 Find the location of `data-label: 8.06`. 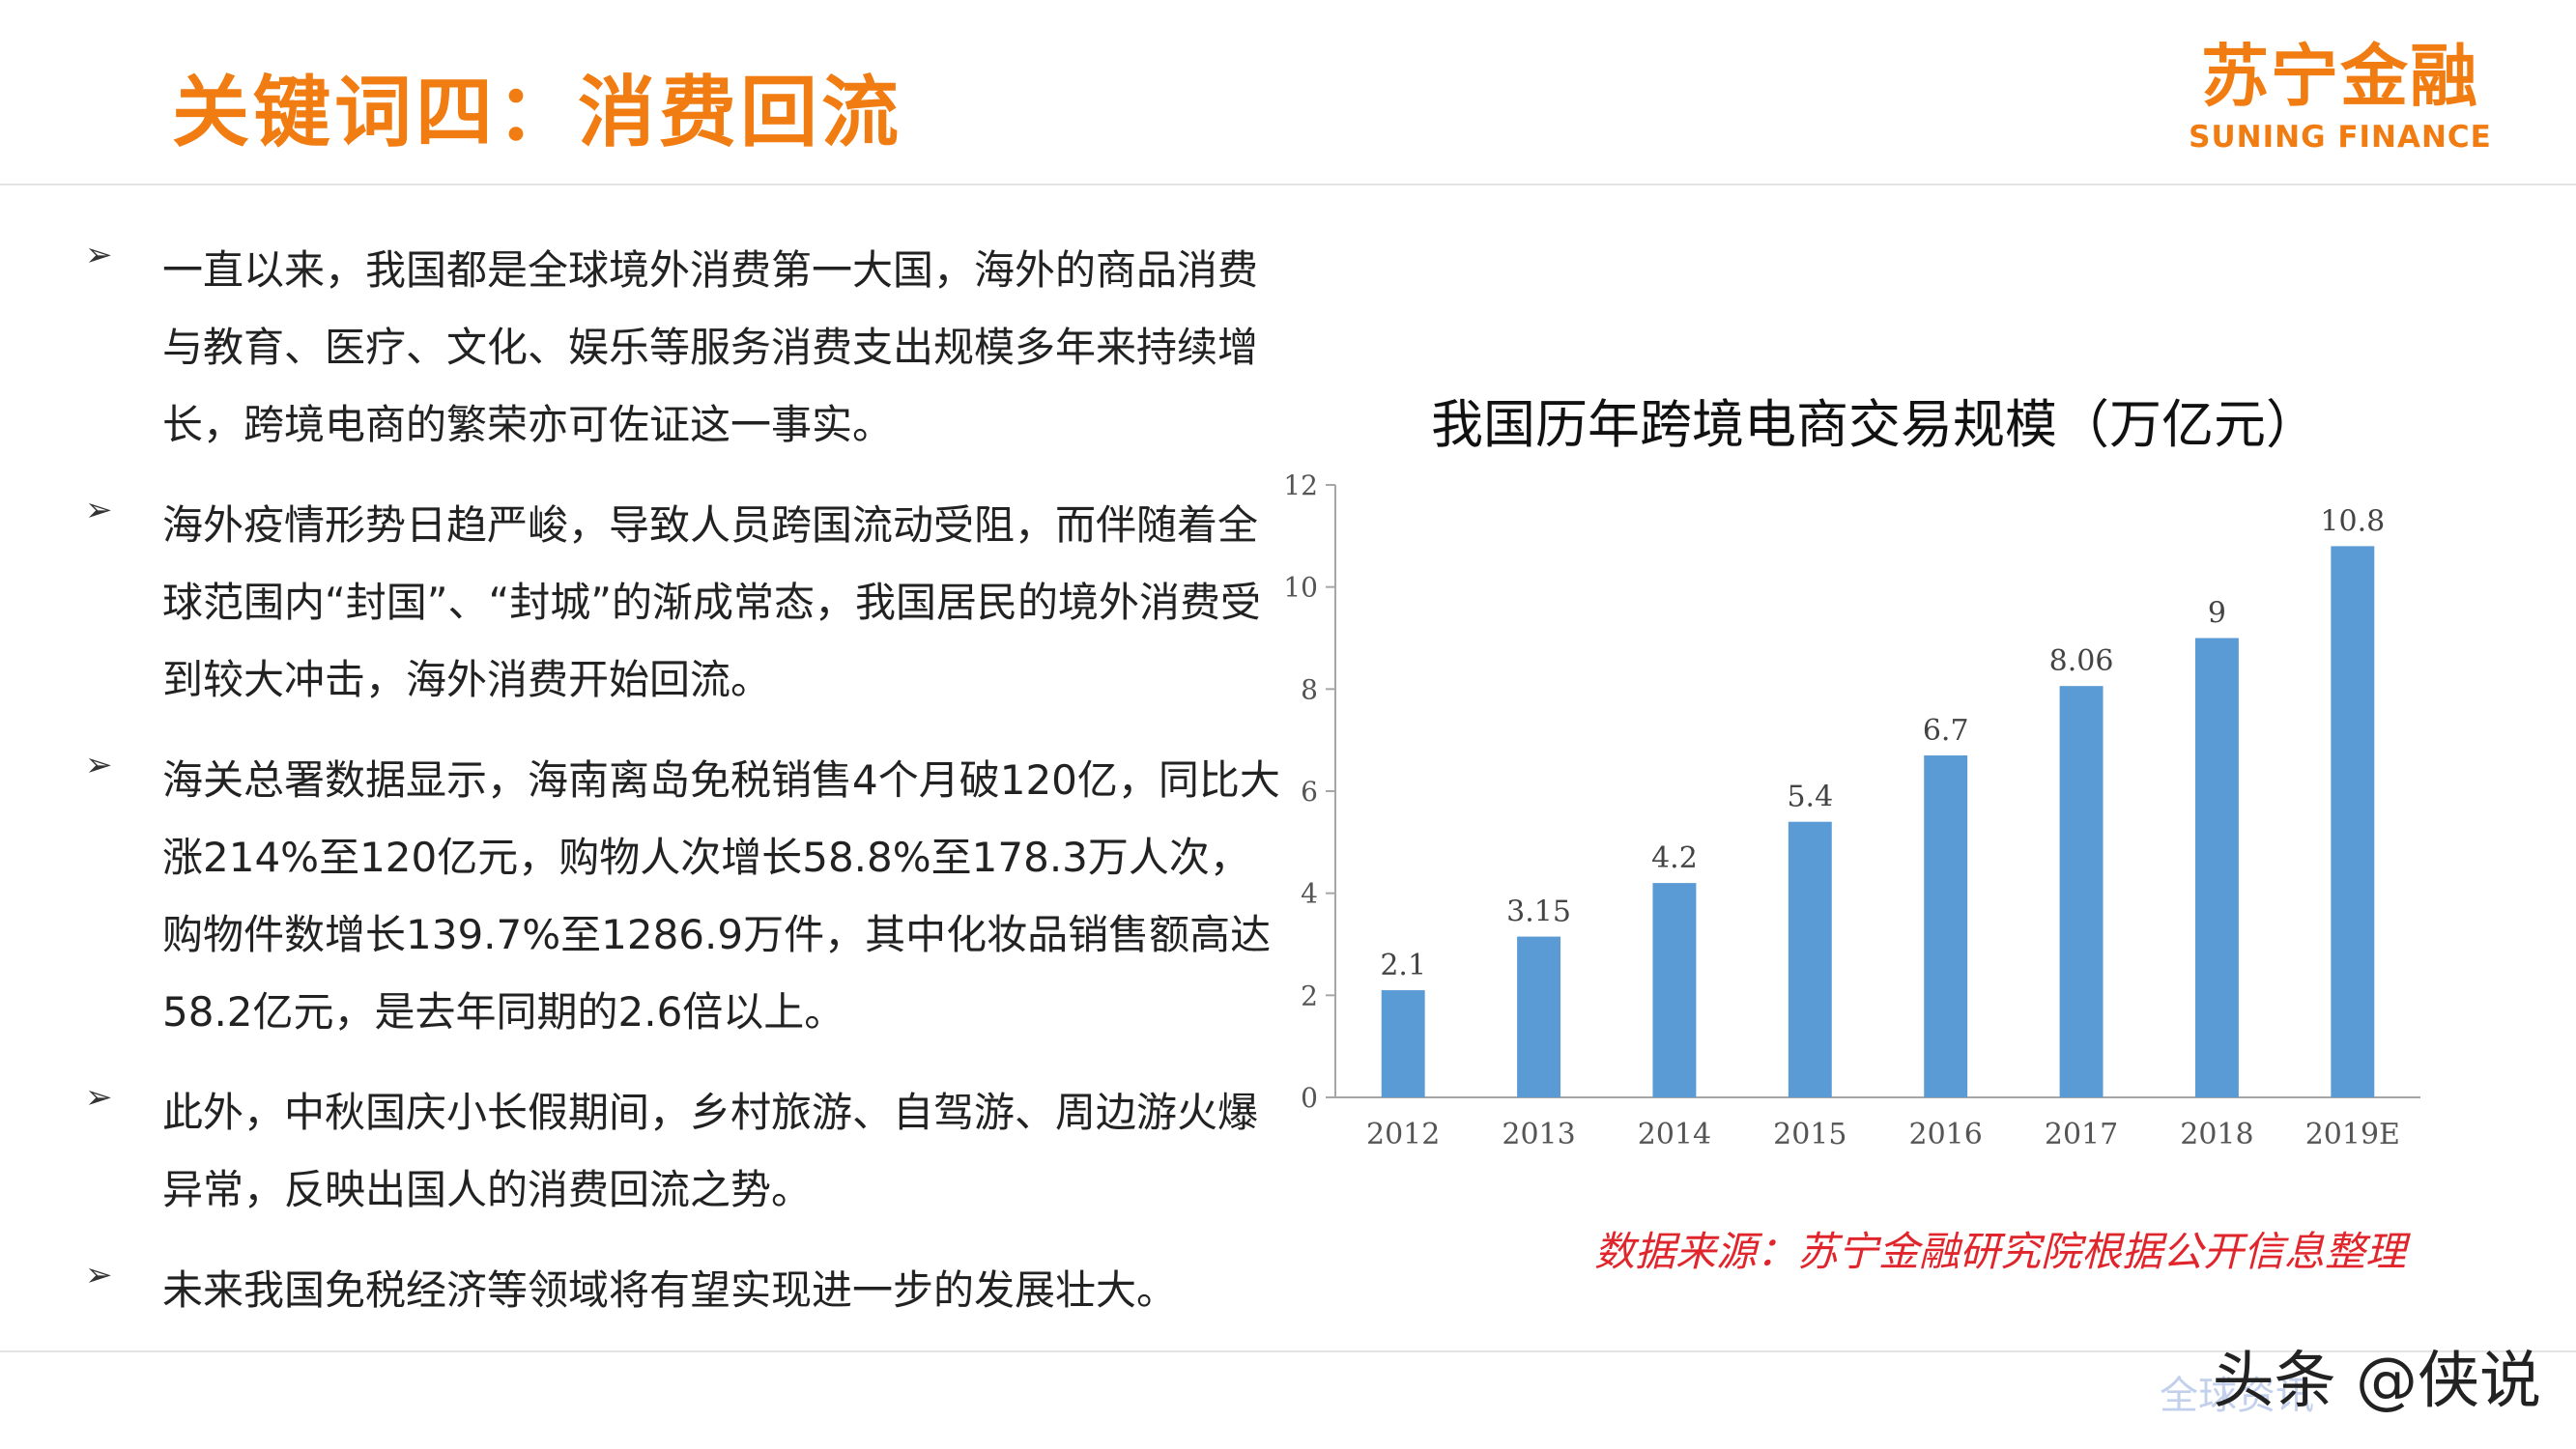

data-label: 8.06 is located at coordinates (2082, 661).